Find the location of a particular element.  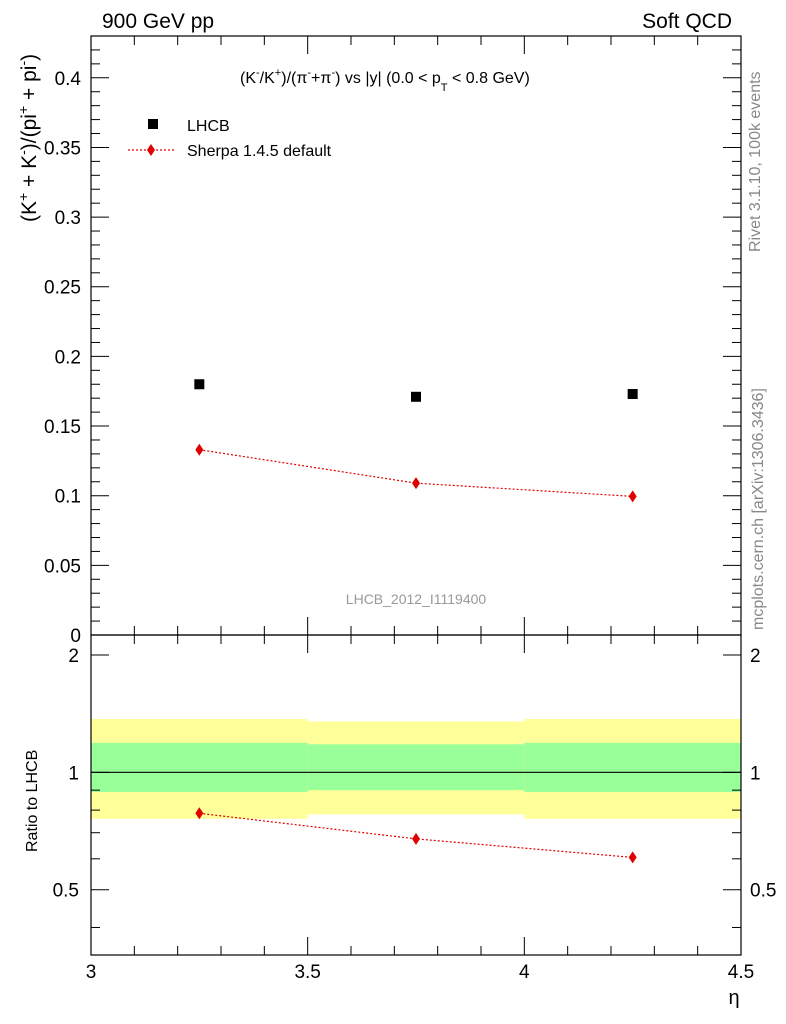

ratio-series is located at coordinates (416, 835).